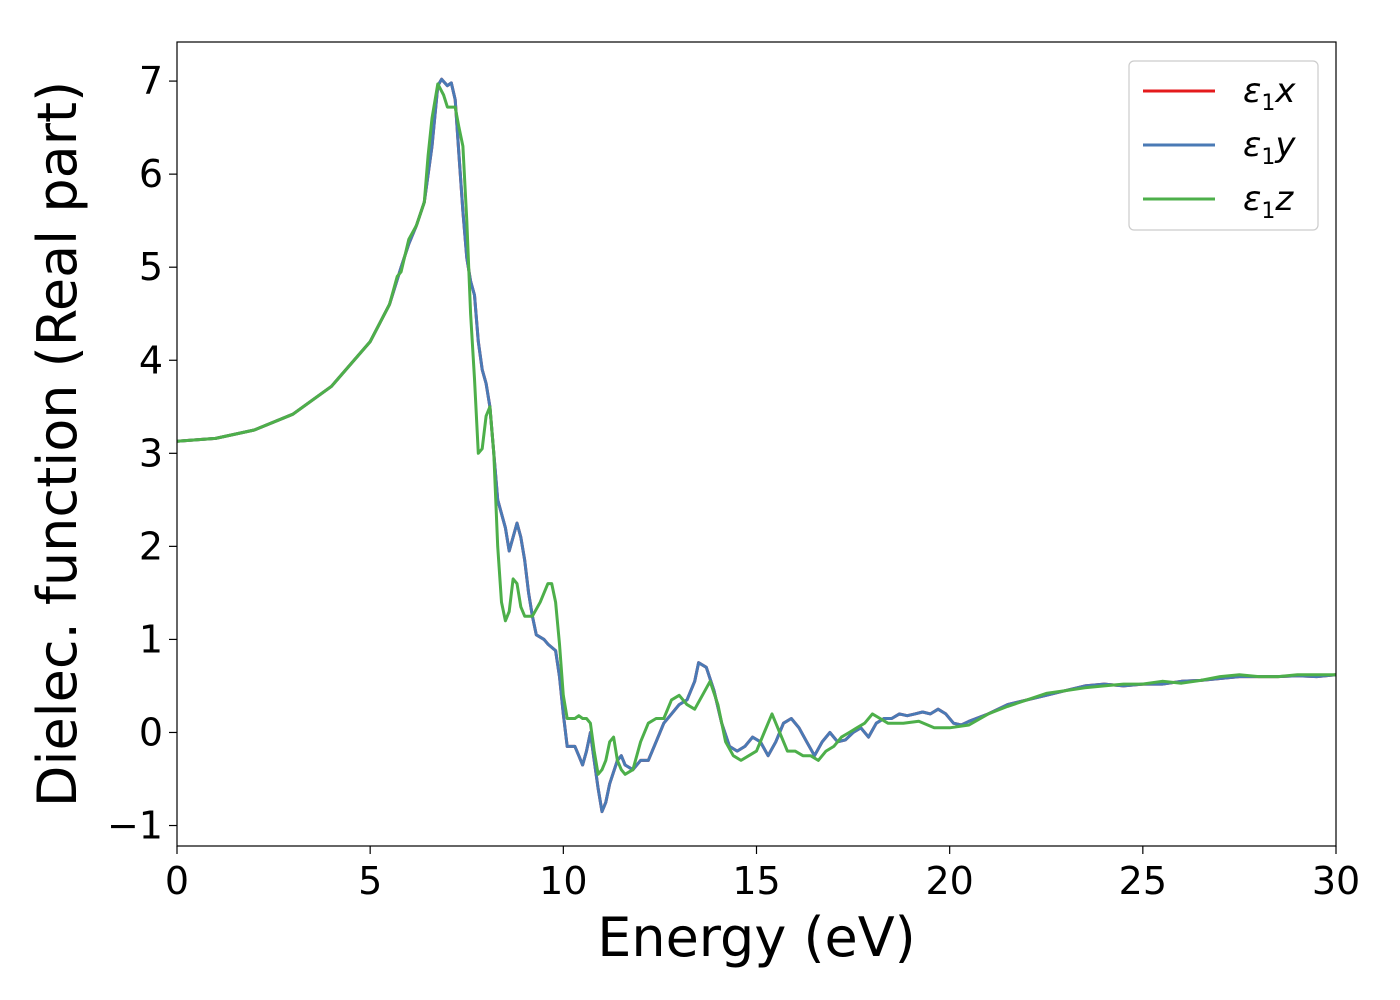 This screenshot has width=1400, height=1000. I want to click on y-tick-label: 3, so click(151, 453).